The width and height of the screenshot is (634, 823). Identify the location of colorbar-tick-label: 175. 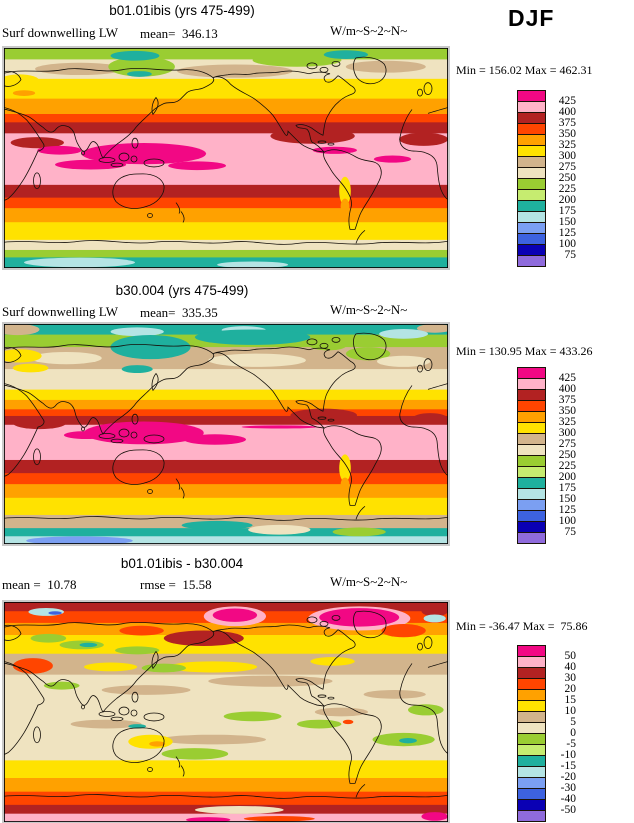
(567, 488).